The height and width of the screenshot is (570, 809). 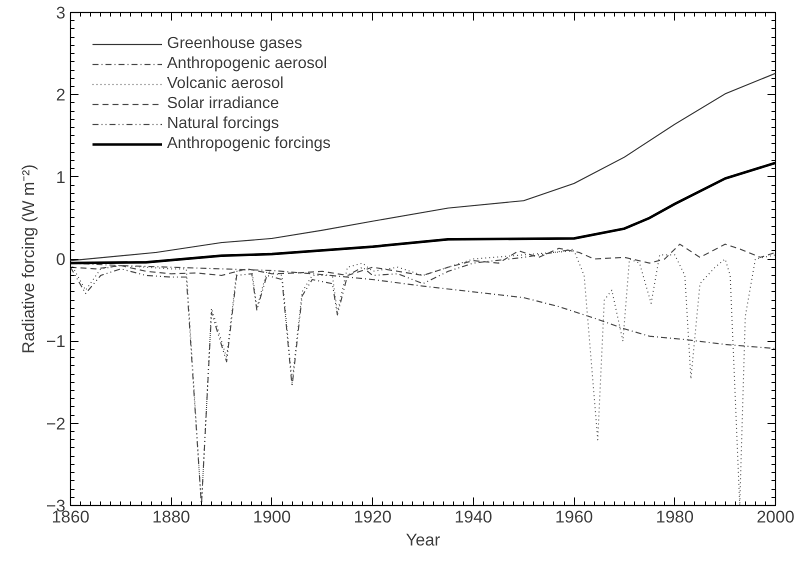 What do you see at coordinates (423, 540) in the screenshot?
I see `x-axis-title: Year` at bounding box center [423, 540].